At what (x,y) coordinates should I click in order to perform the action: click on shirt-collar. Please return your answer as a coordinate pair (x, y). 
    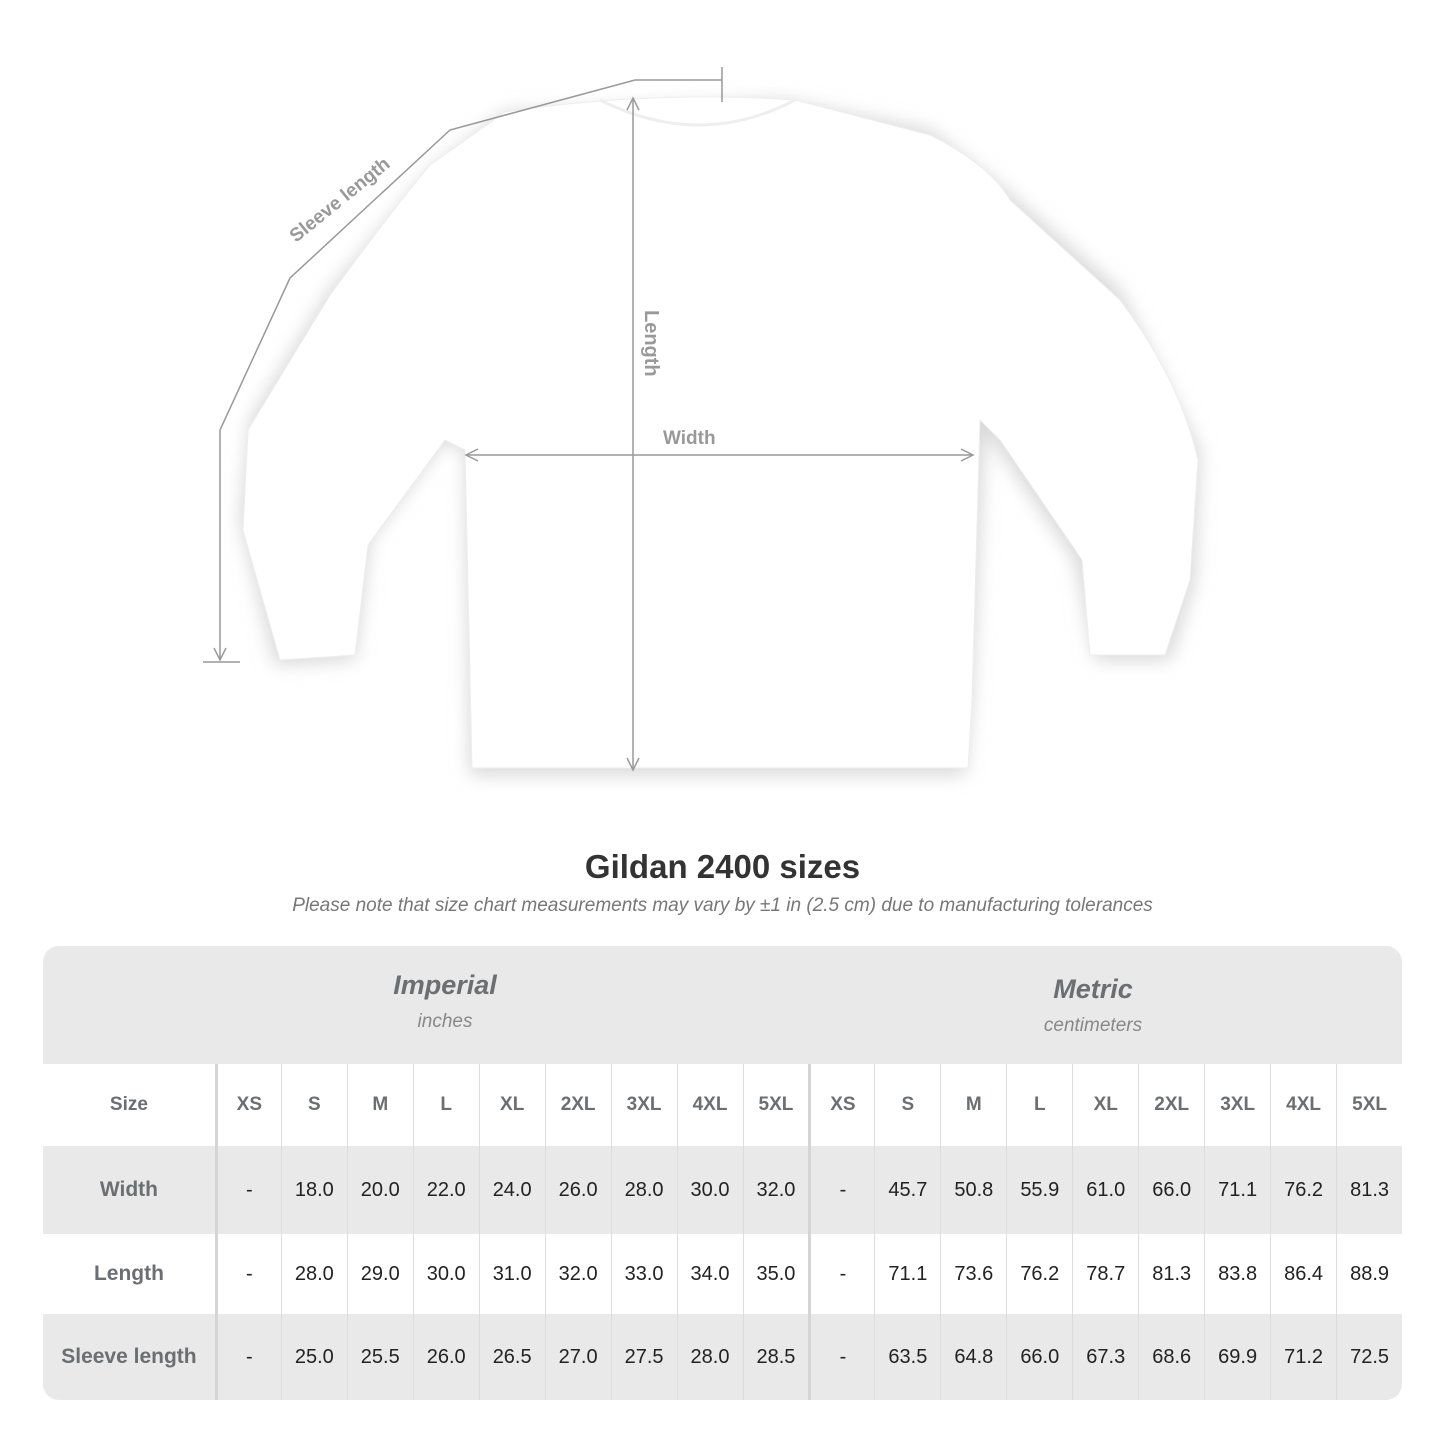
    Looking at the image, I should click on (697, 112).